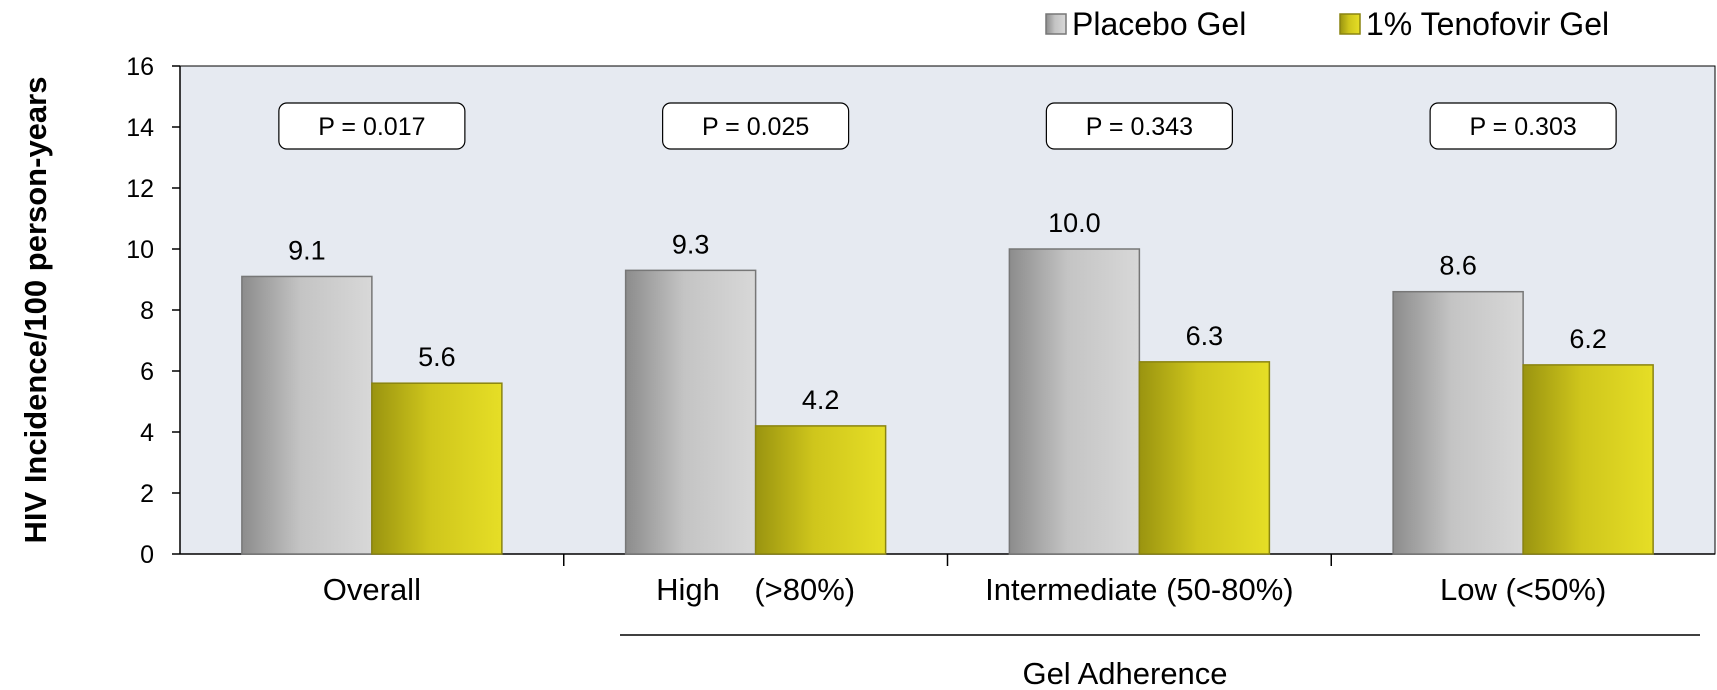  I want to click on data-label: 10.0, so click(1074, 223).